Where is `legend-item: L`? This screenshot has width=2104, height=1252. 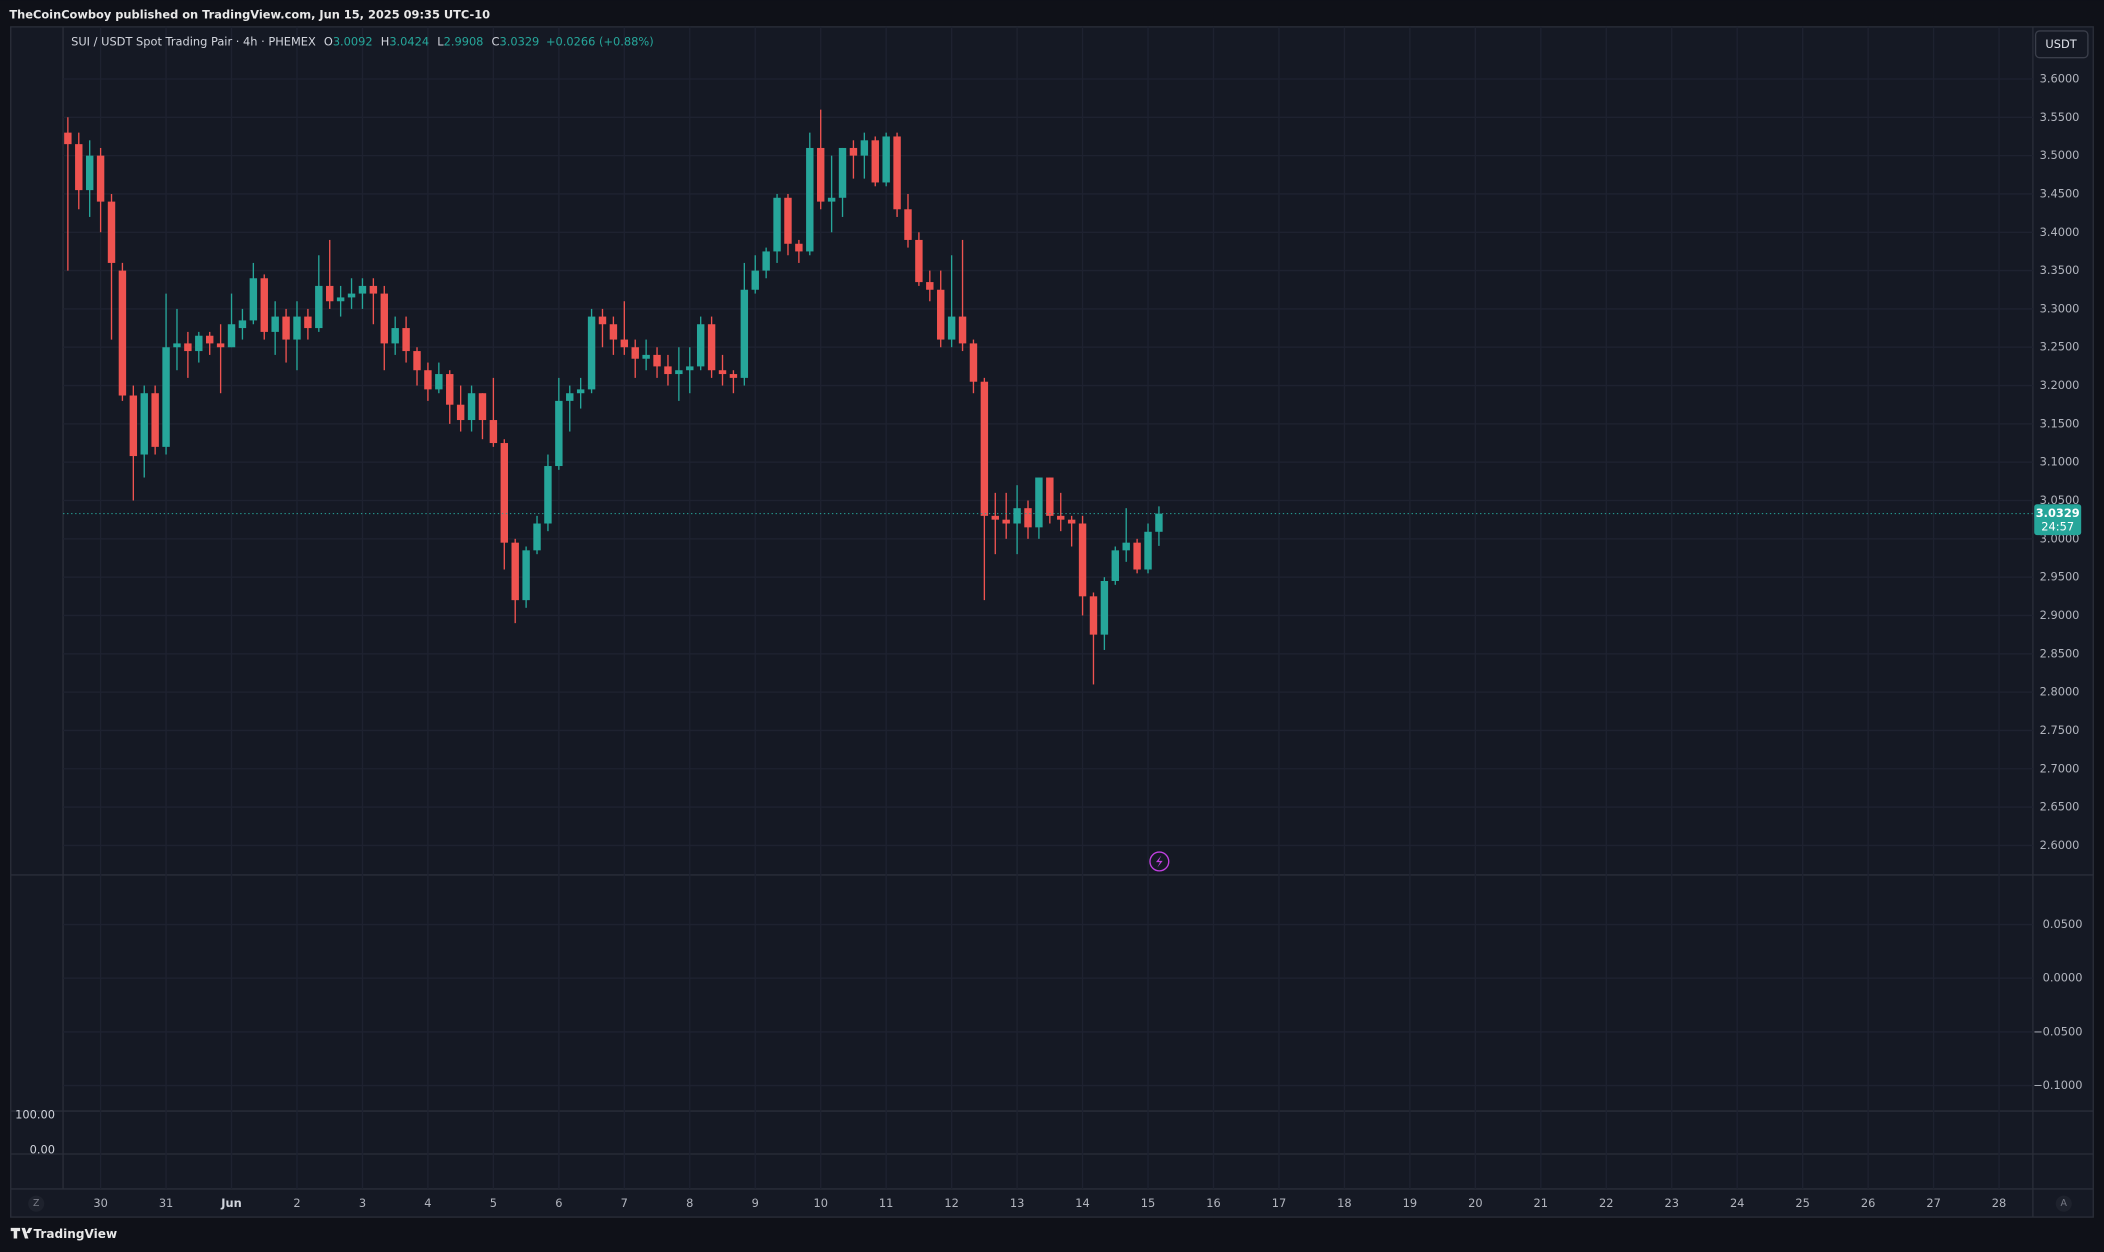
legend-item: L is located at coordinates (440, 41).